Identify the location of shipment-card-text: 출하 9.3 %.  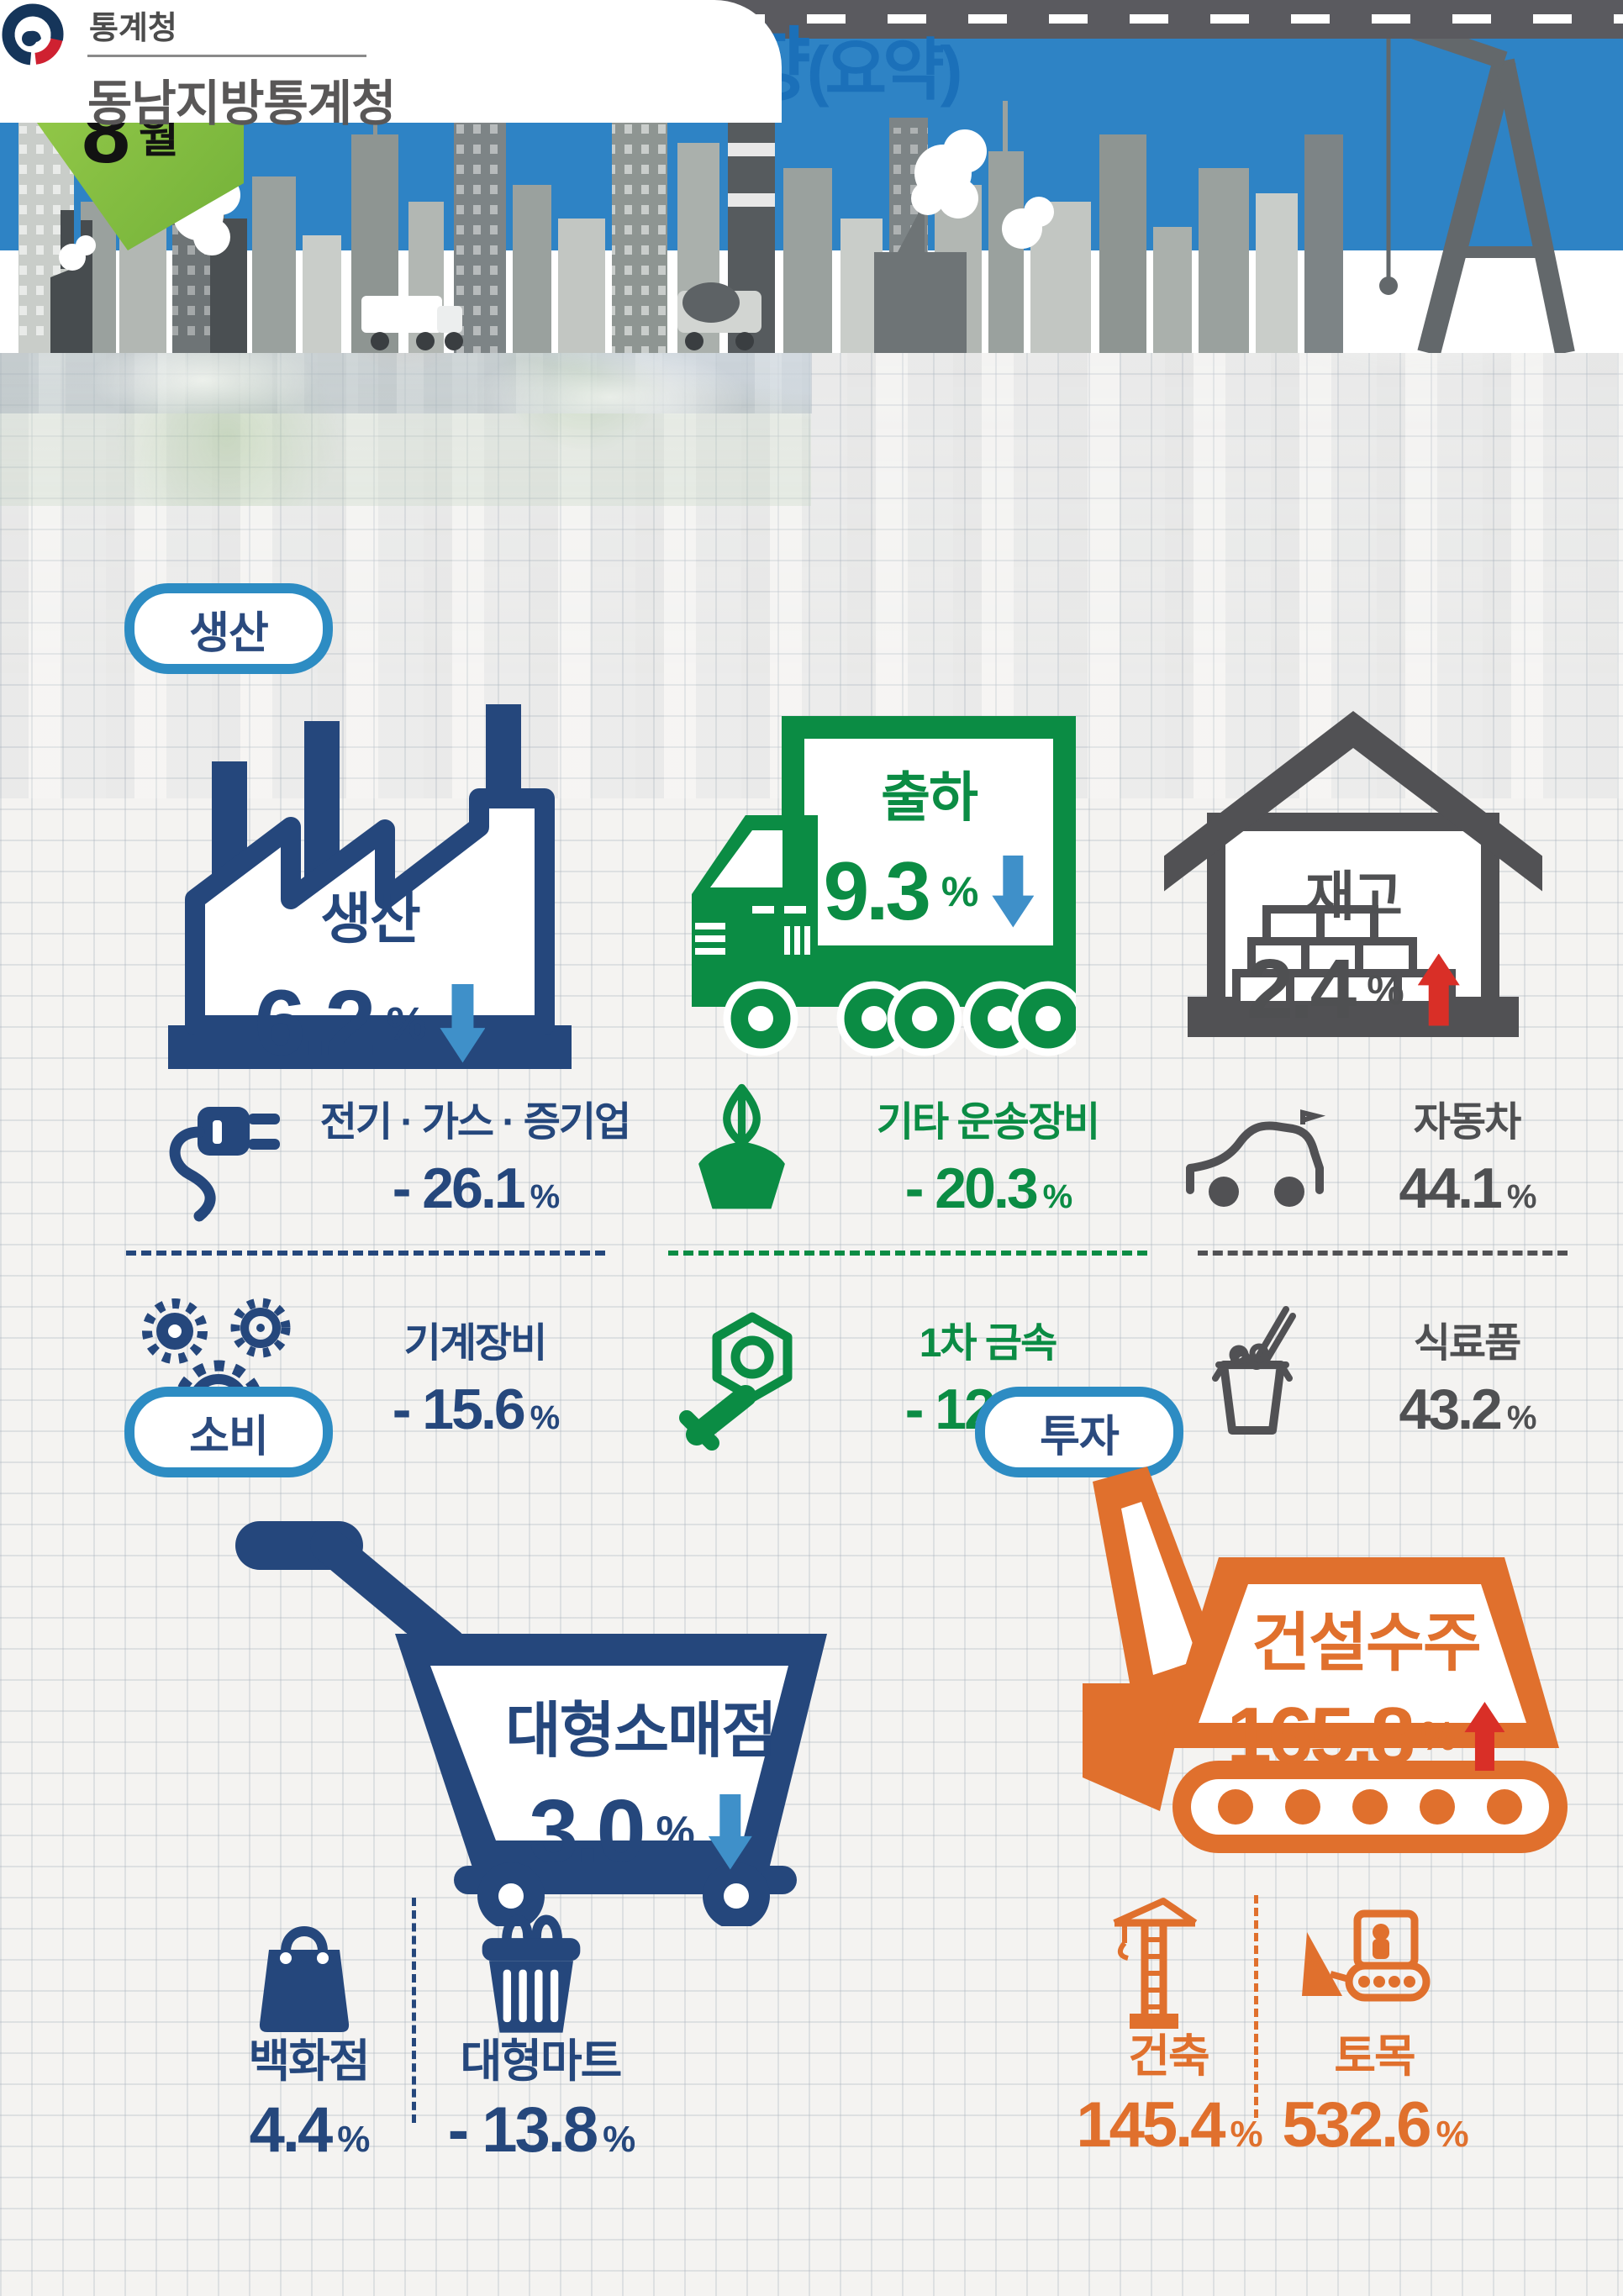
(929, 847).